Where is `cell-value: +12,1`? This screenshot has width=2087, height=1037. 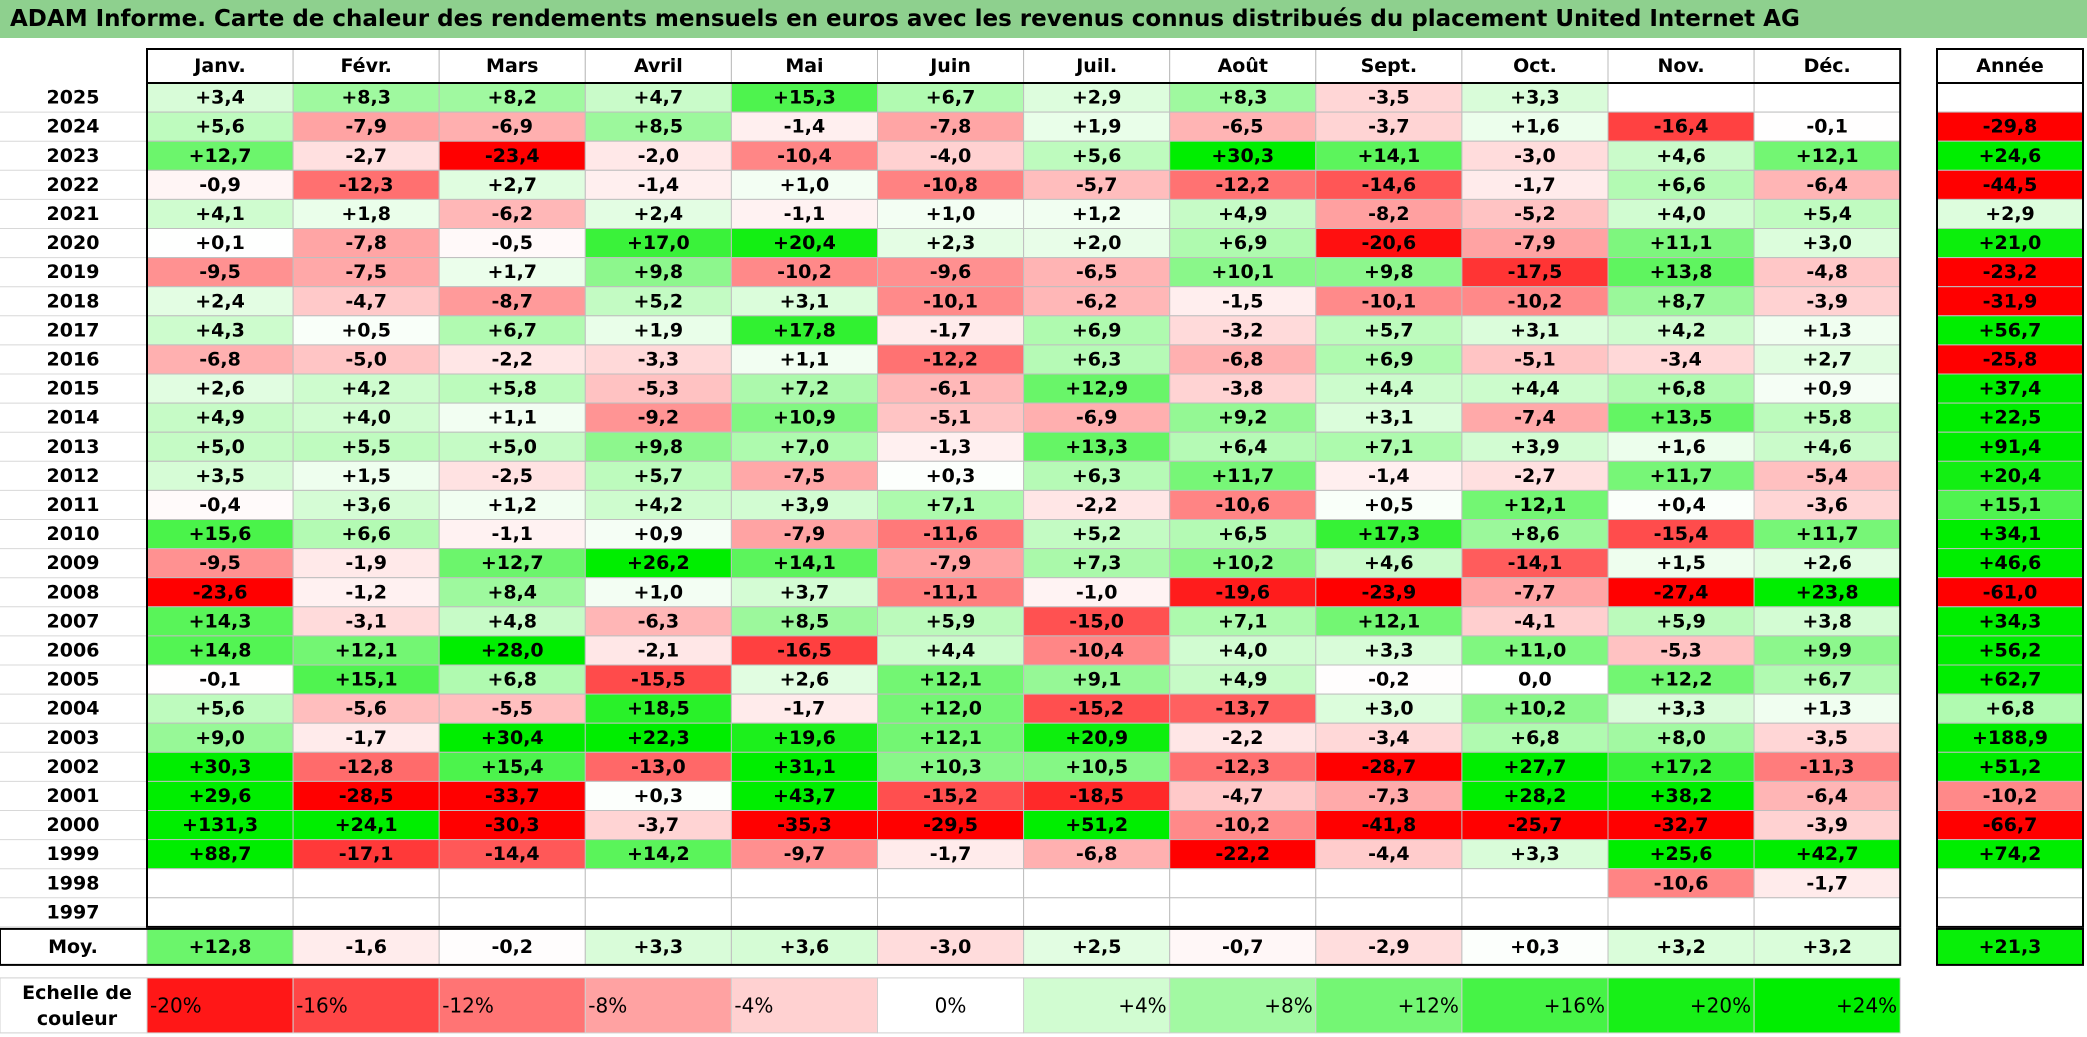
cell-value: +12,1 is located at coordinates (1388, 621).